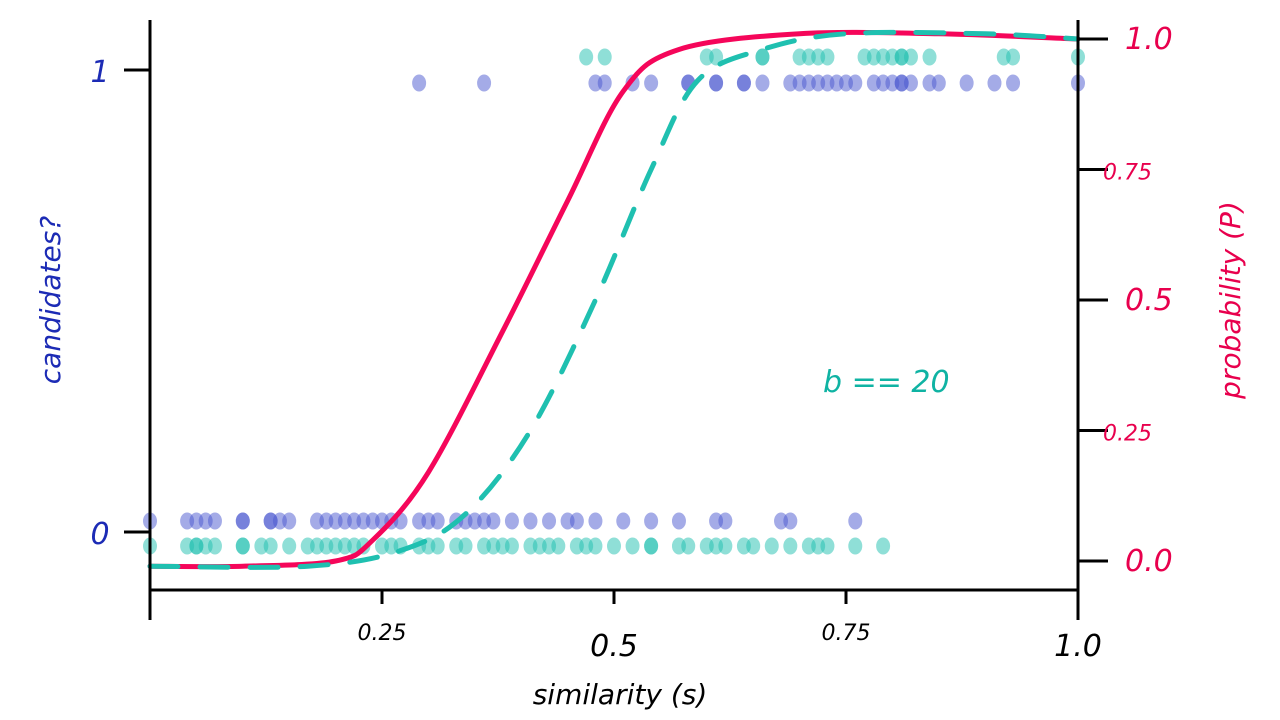 This screenshot has height=720, width=1280. I want to click on right-tick-label: 0.75, so click(1127, 173).